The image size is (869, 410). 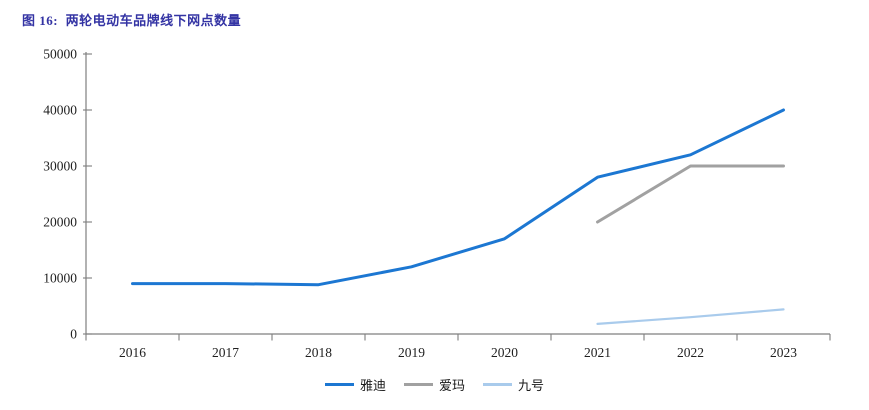 What do you see at coordinates (60, 222) in the screenshot?
I see `y-axis-tick-label: 20000` at bounding box center [60, 222].